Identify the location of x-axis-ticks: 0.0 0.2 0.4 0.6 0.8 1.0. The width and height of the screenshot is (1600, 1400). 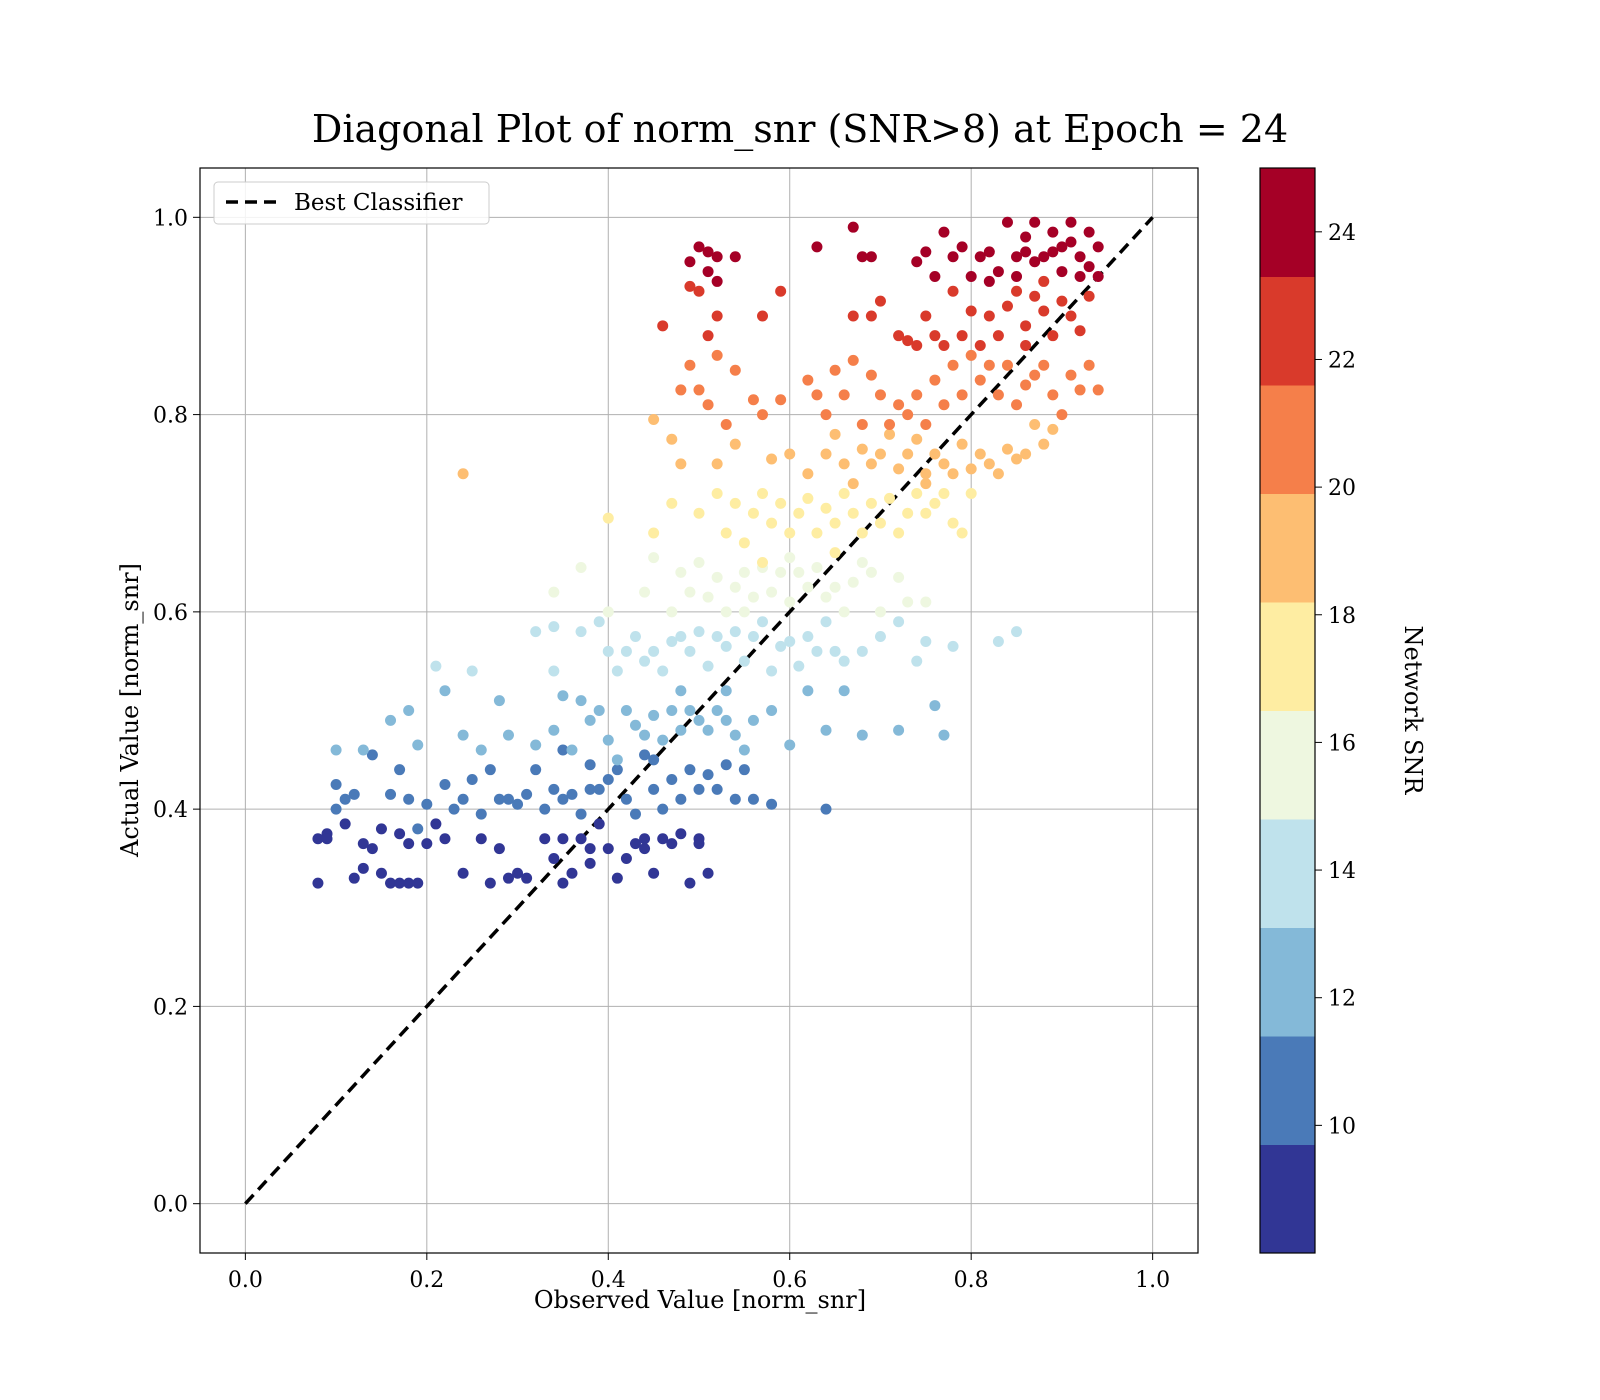
(699, 1273).